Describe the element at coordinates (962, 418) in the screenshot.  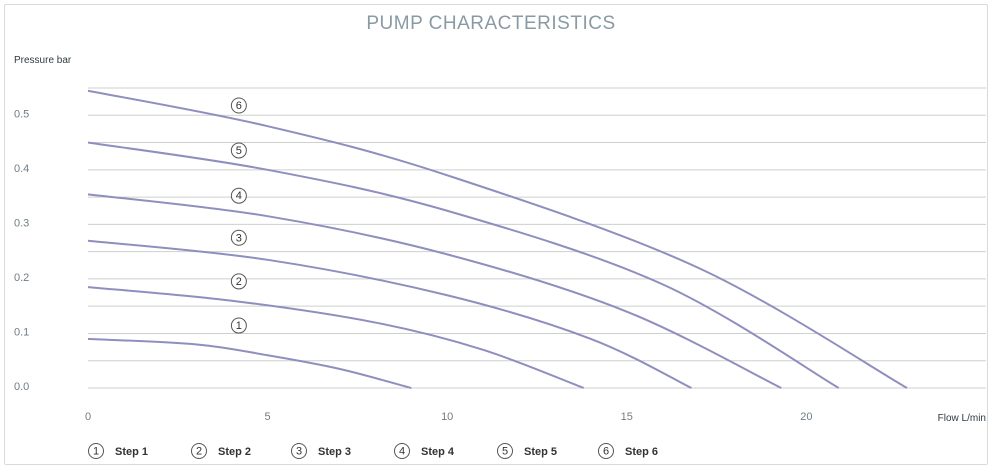
I see `x-axis-label: Flow L/min` at that location.